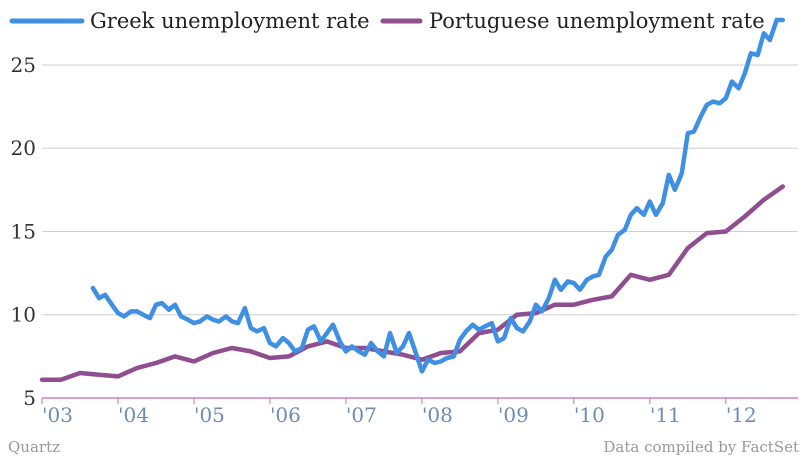  I want to click on y-axis-ticks: 5 10 15 20 25, so click(23, 231).